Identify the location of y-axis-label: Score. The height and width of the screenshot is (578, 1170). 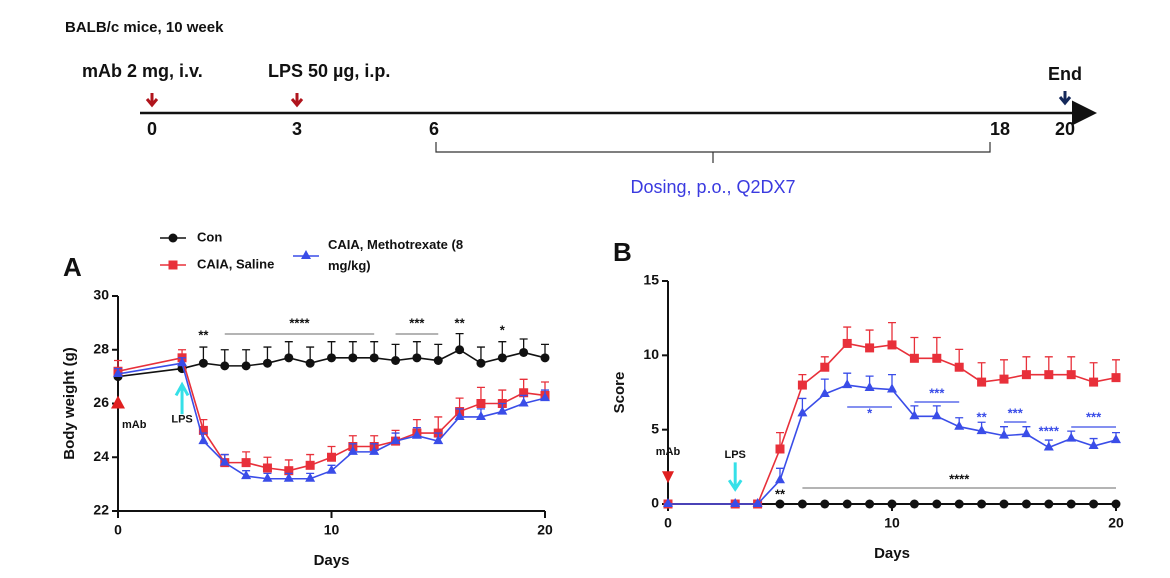
(619, 393).